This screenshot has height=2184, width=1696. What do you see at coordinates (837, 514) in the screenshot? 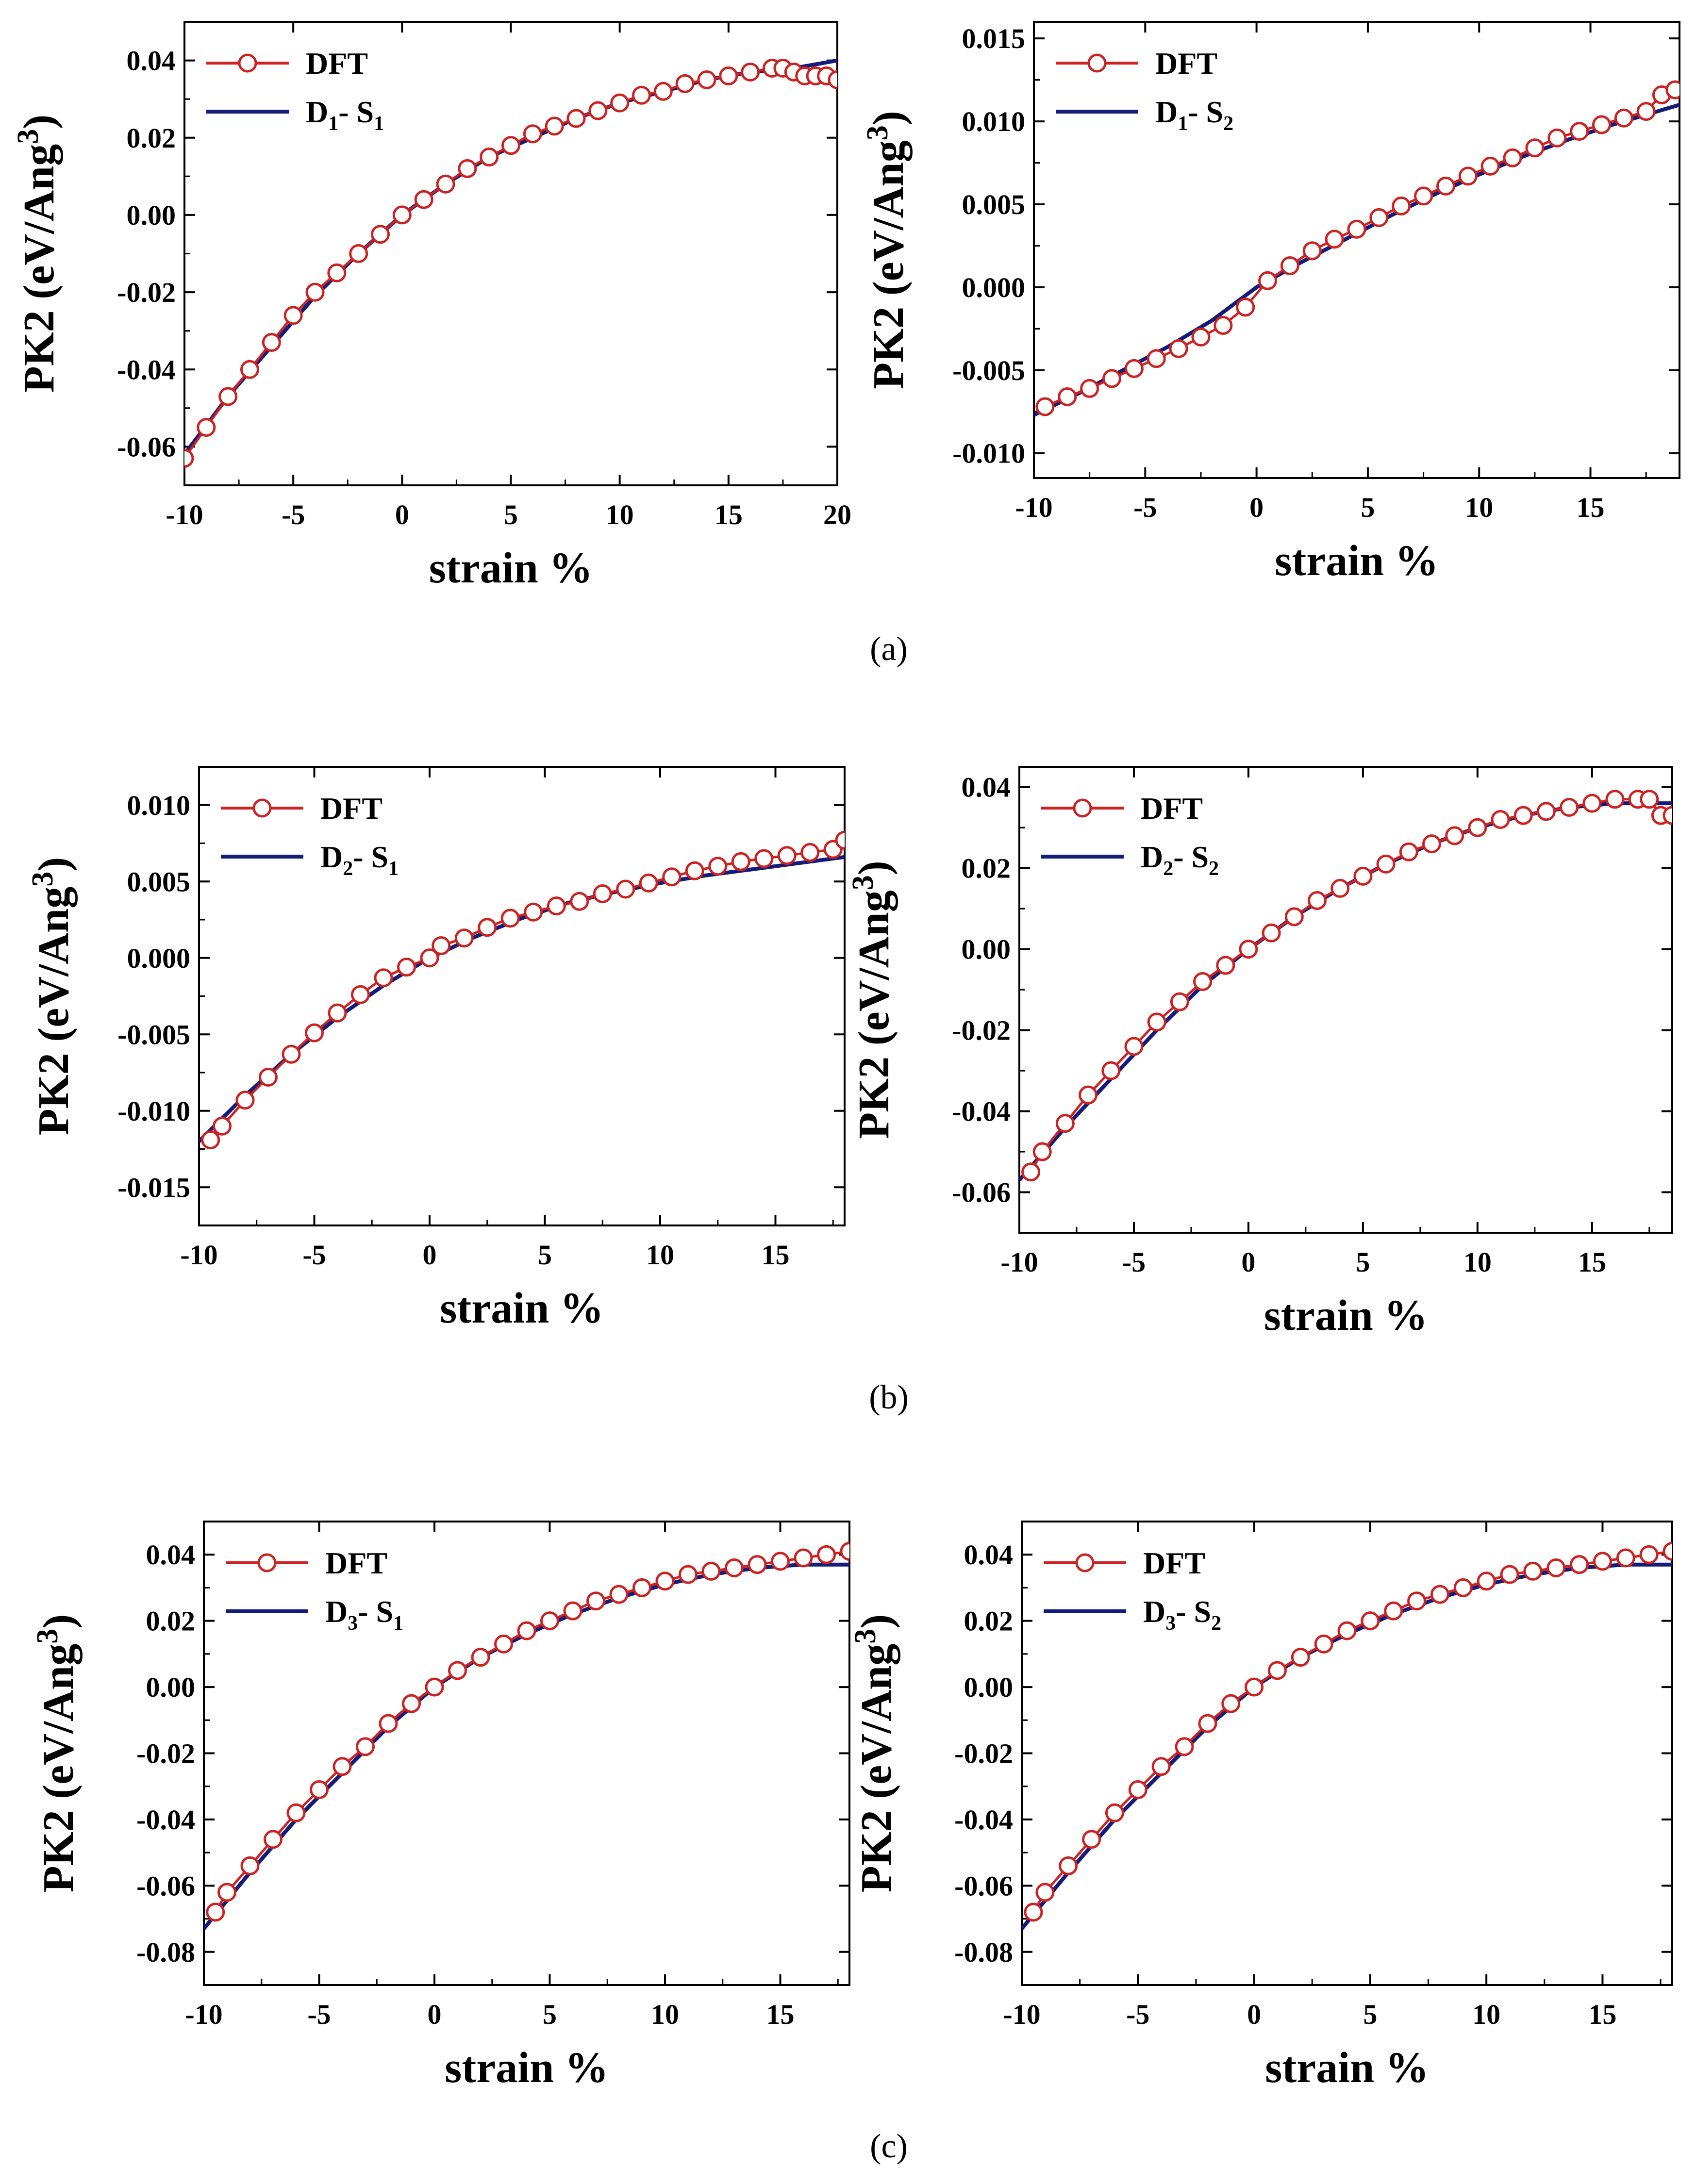
I see `x-tick-label: 20` at bounding box center [837, 514].